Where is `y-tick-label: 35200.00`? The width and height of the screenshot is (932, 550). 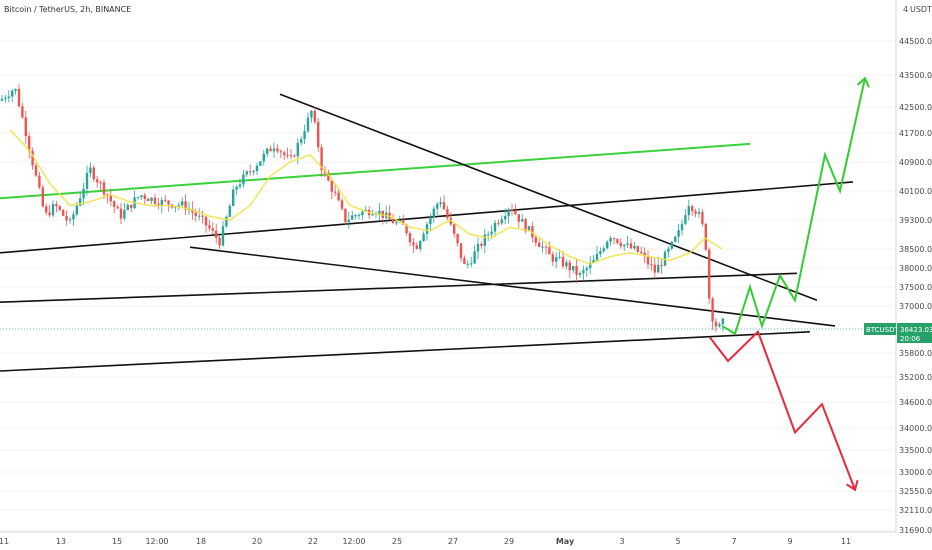 y-tick-label: 35200.00 is located at coordinates (915, 377).